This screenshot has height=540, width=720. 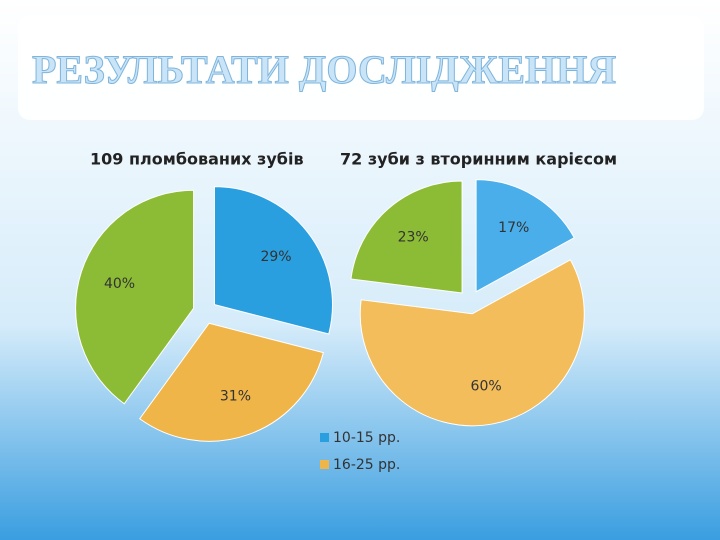 What do you see at coordinates (366, 438) in the screenshot?
I see `legend-label: 10-15 рр.` at bounding box center [366, 438].